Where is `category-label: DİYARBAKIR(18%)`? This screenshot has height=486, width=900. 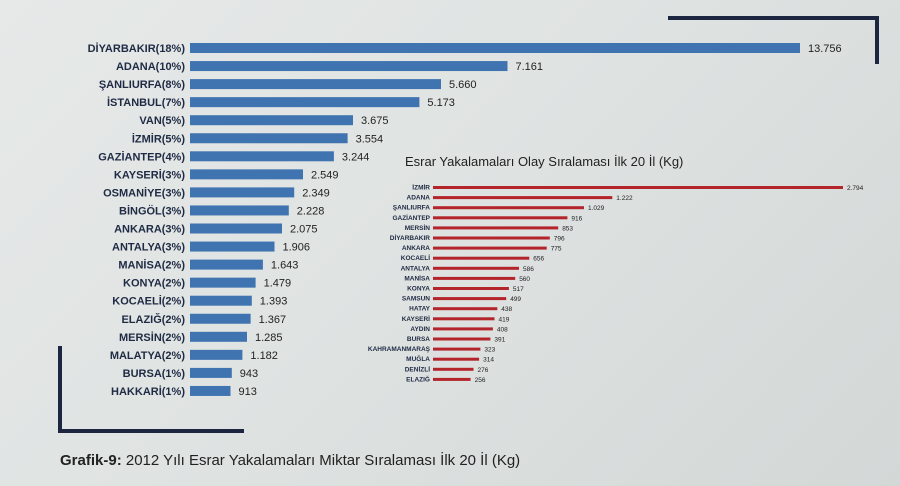
category-label: DİYARBAKIR(18%) is located at coordinates (137, 48).